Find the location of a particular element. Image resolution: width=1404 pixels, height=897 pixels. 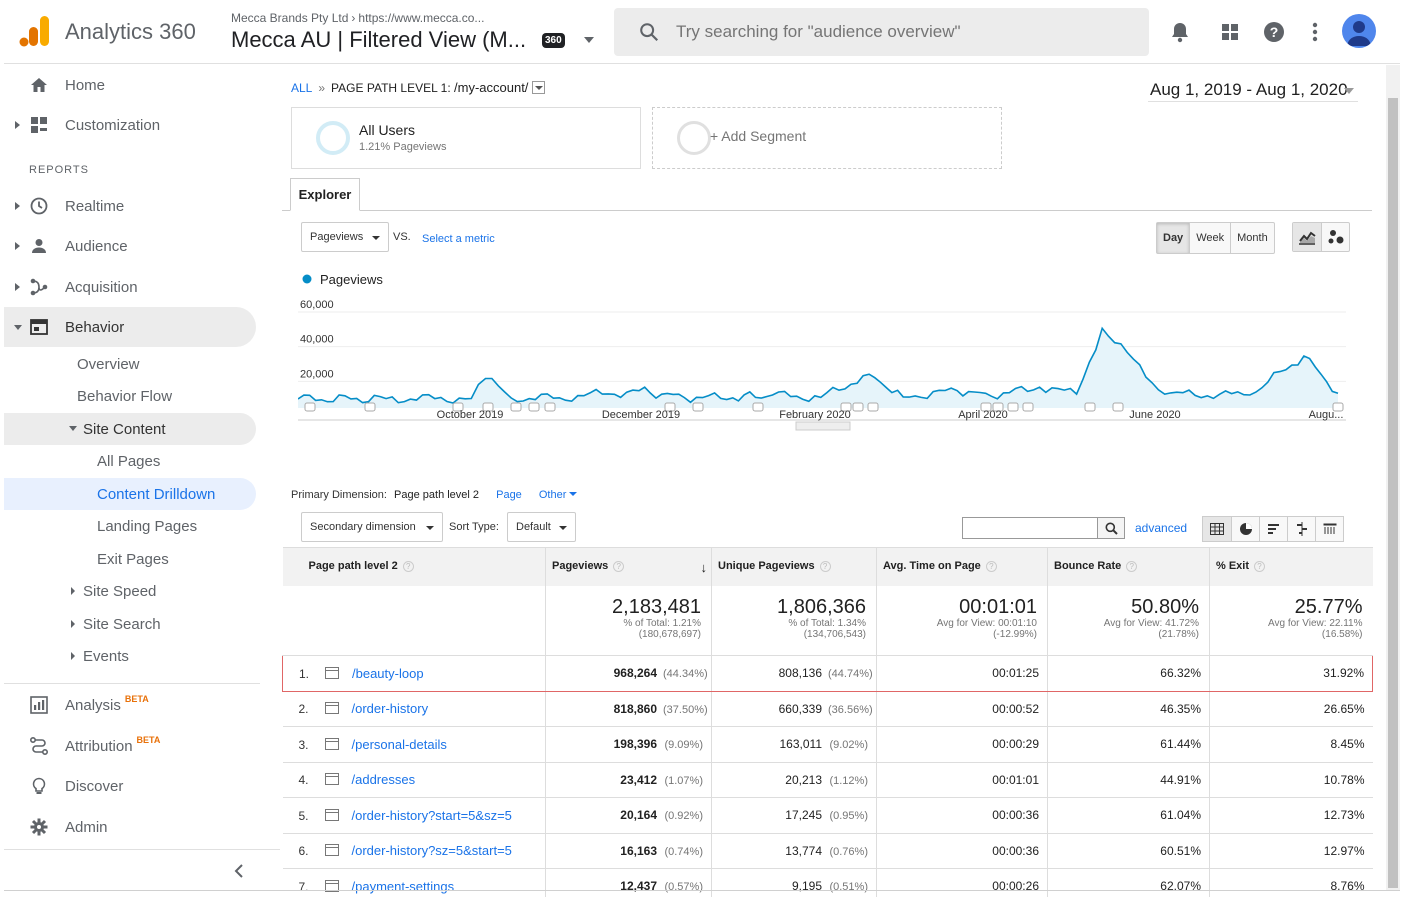

breadcrumb-dropdown-icon is located at coordinates (539, 87).